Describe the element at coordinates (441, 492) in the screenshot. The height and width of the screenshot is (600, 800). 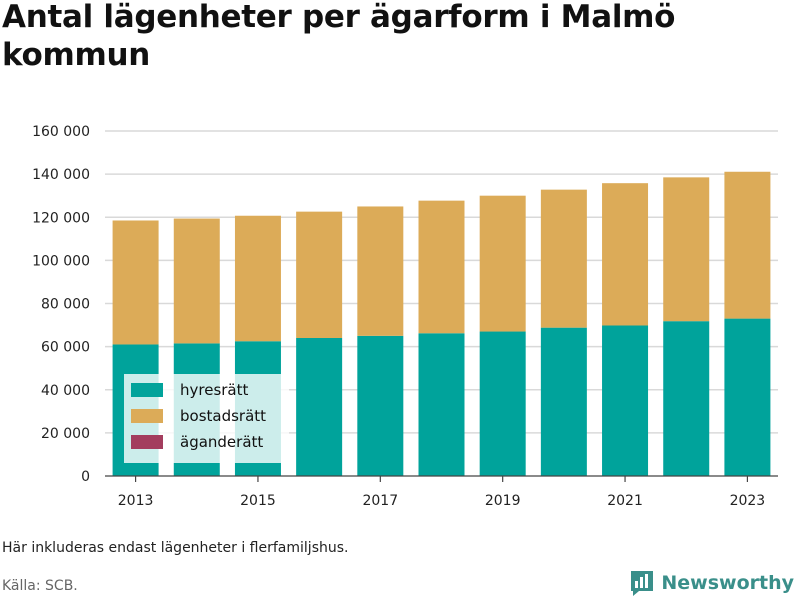
I see `x-axis: 2013 2015 2017 2019 2021 2023` at that location.